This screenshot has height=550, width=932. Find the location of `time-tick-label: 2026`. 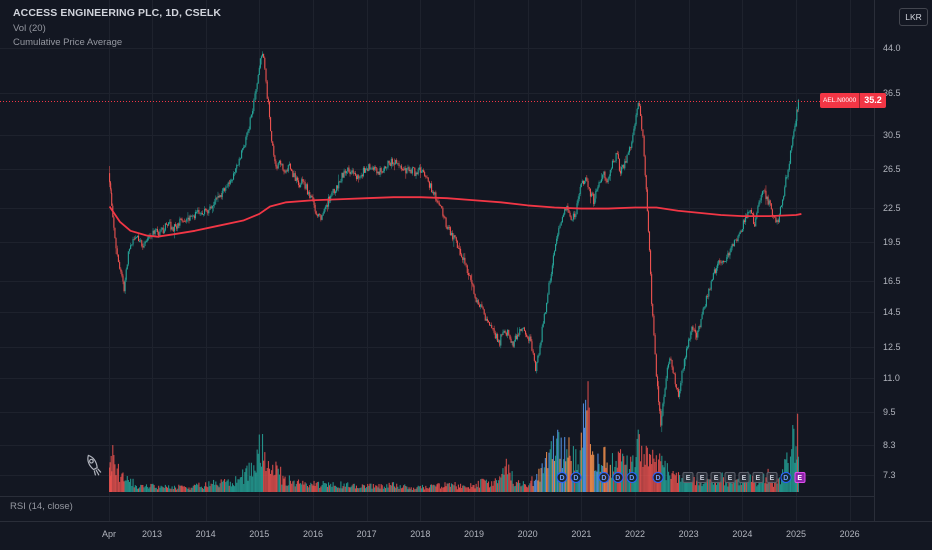

time-tick-label: 2026 is located at coordinates (849, 534).